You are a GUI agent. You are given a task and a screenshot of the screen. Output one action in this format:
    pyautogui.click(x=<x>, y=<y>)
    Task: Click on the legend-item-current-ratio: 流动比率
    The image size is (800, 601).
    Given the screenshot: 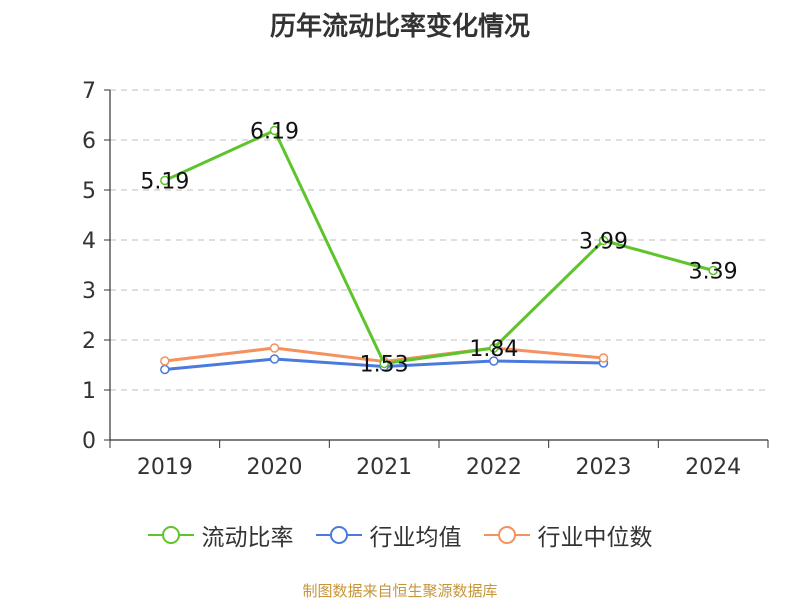 What is the action you would take?
    pyautogui.click(x=221, y=535)
    